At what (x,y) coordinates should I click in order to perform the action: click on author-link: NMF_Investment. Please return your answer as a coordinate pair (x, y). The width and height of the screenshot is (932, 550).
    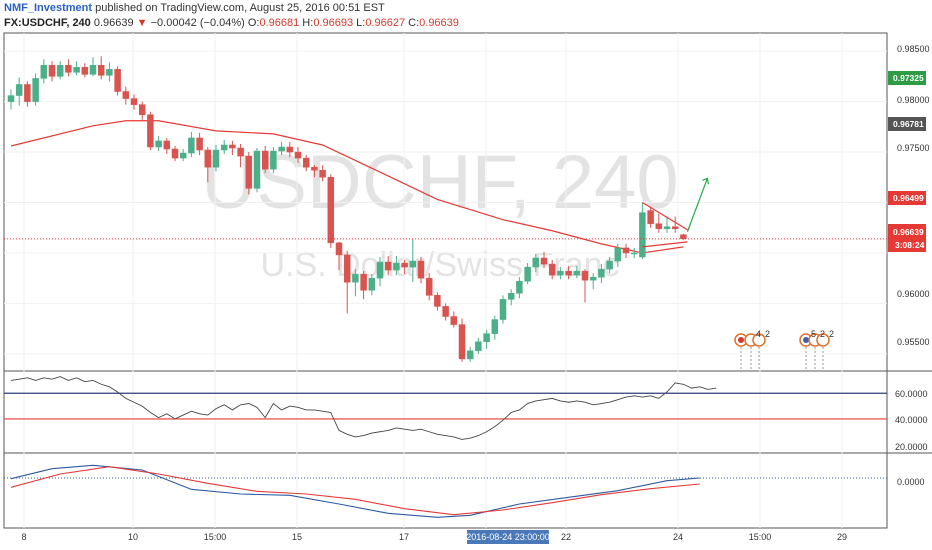
    Looking at the image, I should click on (48, 8).